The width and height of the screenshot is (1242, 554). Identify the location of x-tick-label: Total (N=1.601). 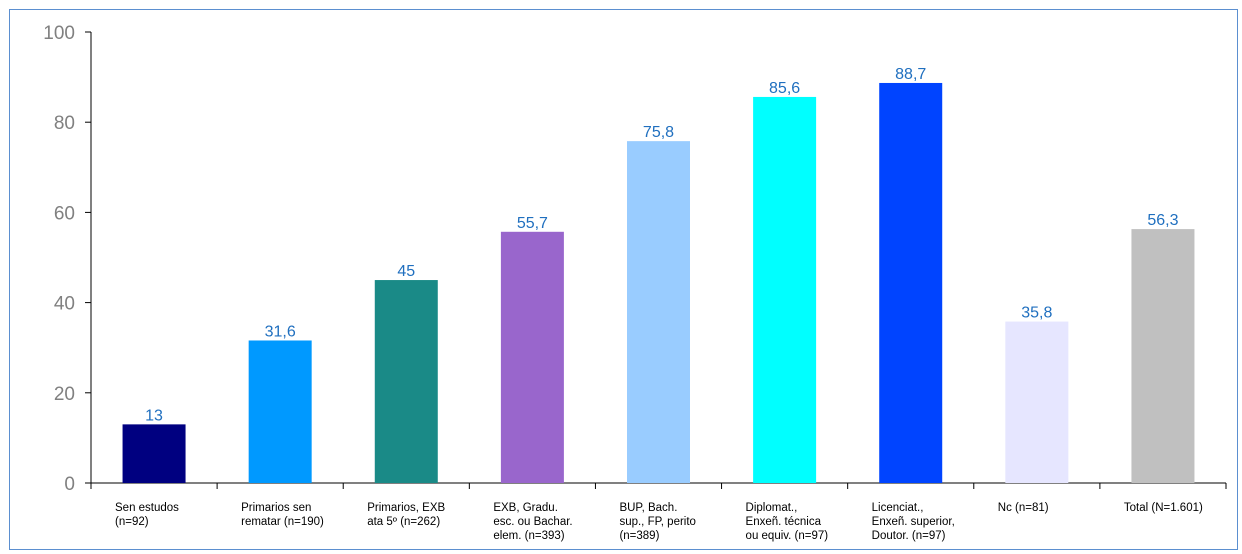
(1183, 508).